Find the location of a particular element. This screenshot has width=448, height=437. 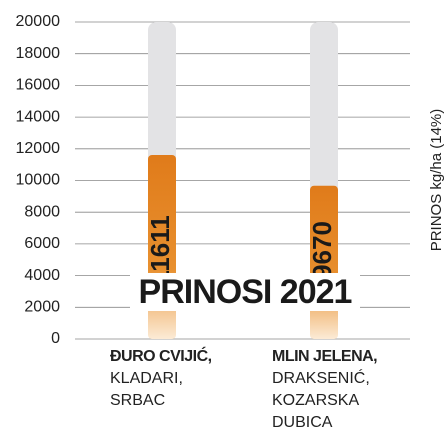

y-tick-label: 12000 is located at coordinates (38, 148).